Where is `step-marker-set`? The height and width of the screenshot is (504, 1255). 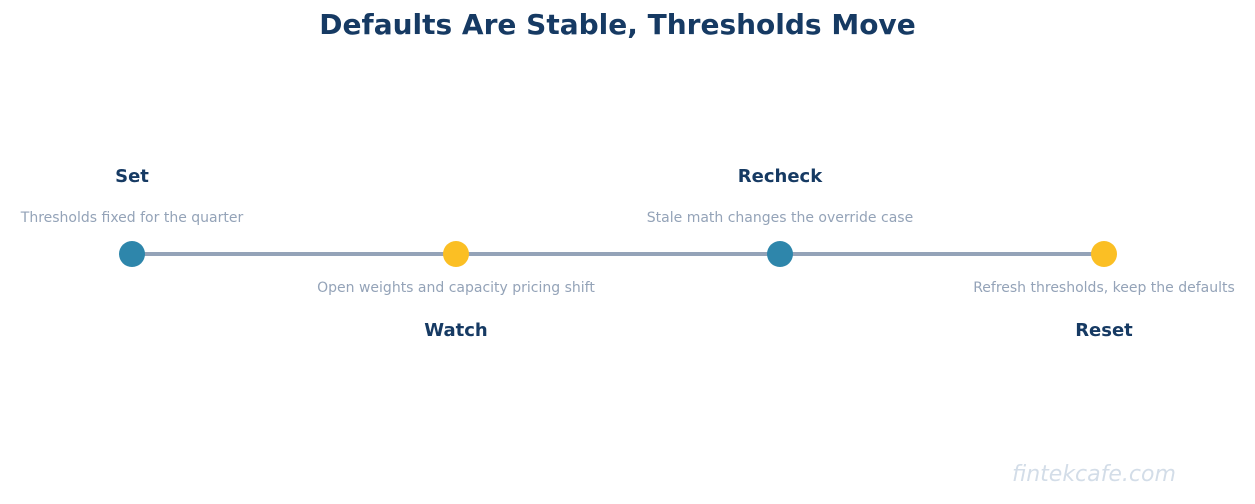 step-marker-set is located at coordinates (132, 254).